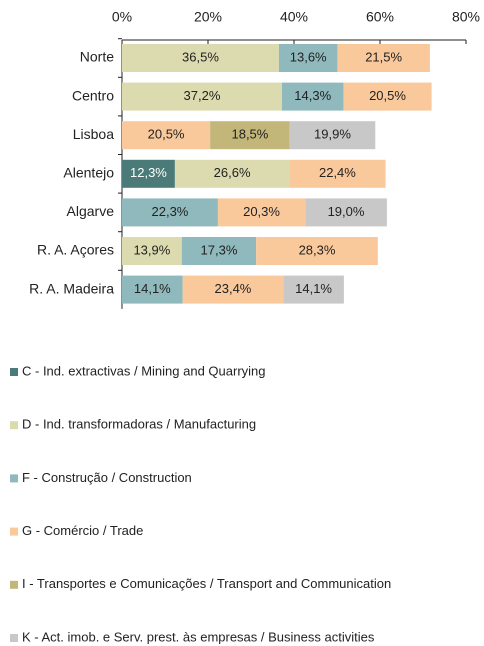  I want to click on y-tick-label: Norte, so click(97, 57).